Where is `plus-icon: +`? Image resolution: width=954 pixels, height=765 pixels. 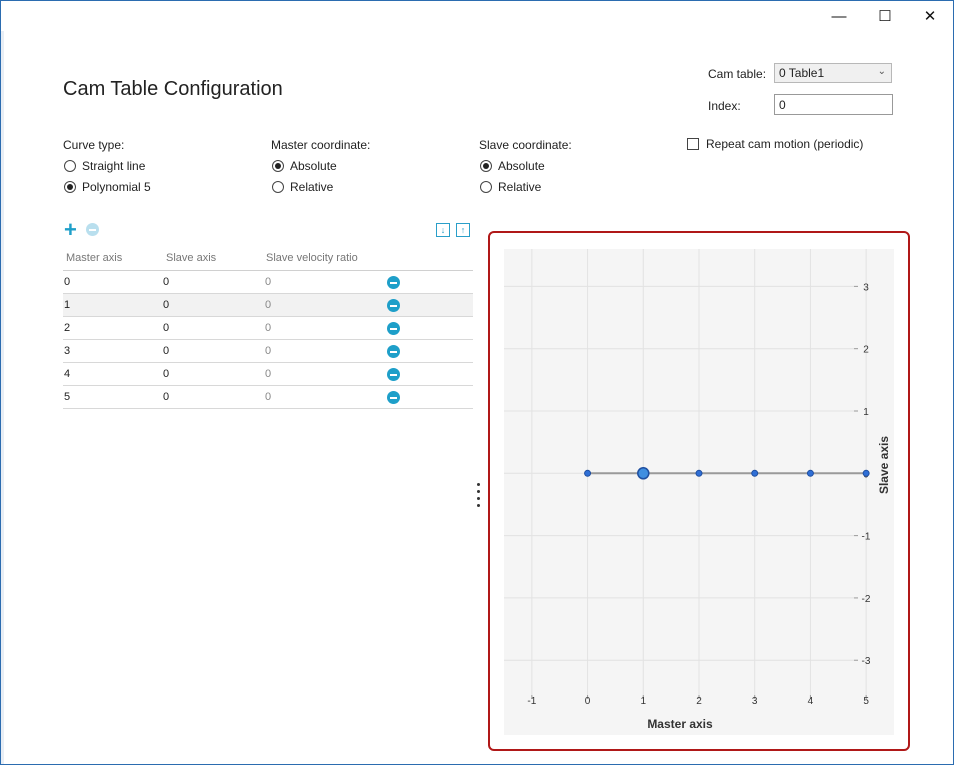 plus-icon: + is located at coordinates (70, 229).